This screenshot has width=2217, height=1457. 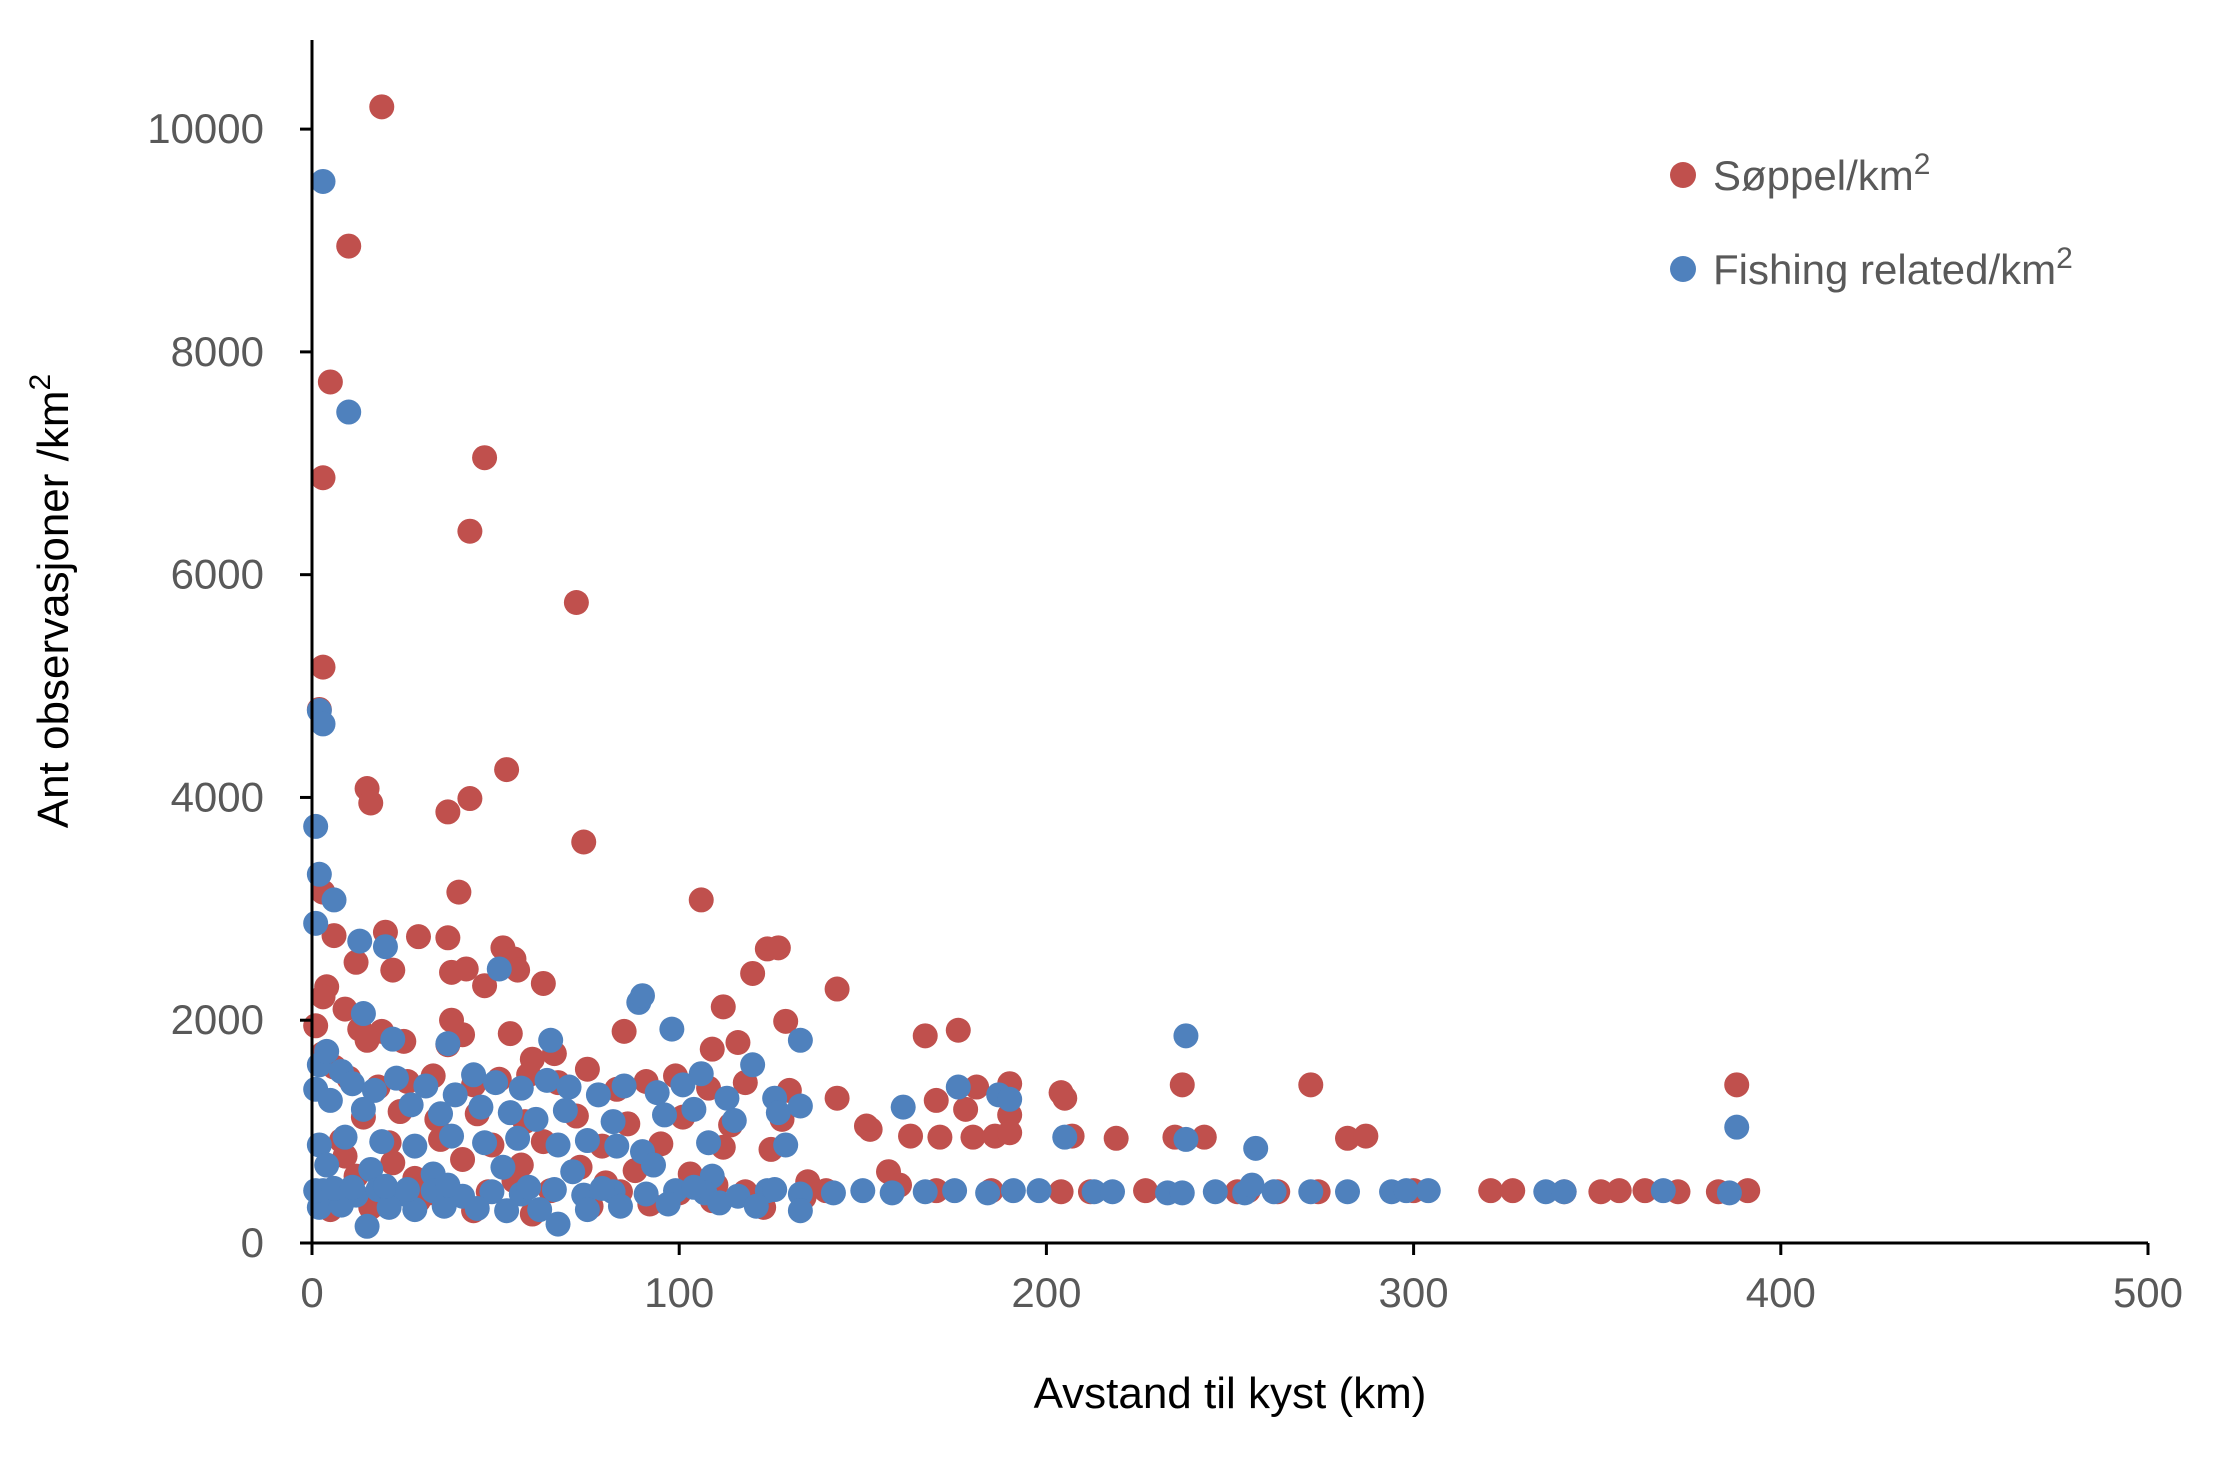 What do you see at coordinates (53, 609) in the screenshot?
I see `y-axis-title-text: Ant observasjoner /km` at bounding box center [53, 609].